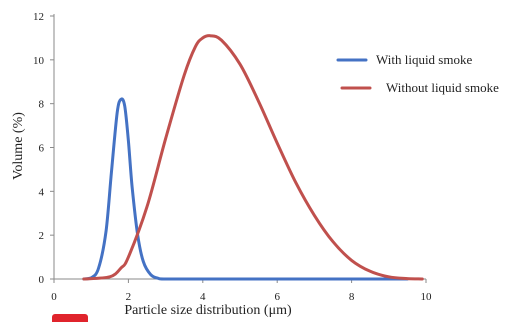 The image size is (524, 322). I want to click on y-axis-title: Volume (%), so click(18, 146).